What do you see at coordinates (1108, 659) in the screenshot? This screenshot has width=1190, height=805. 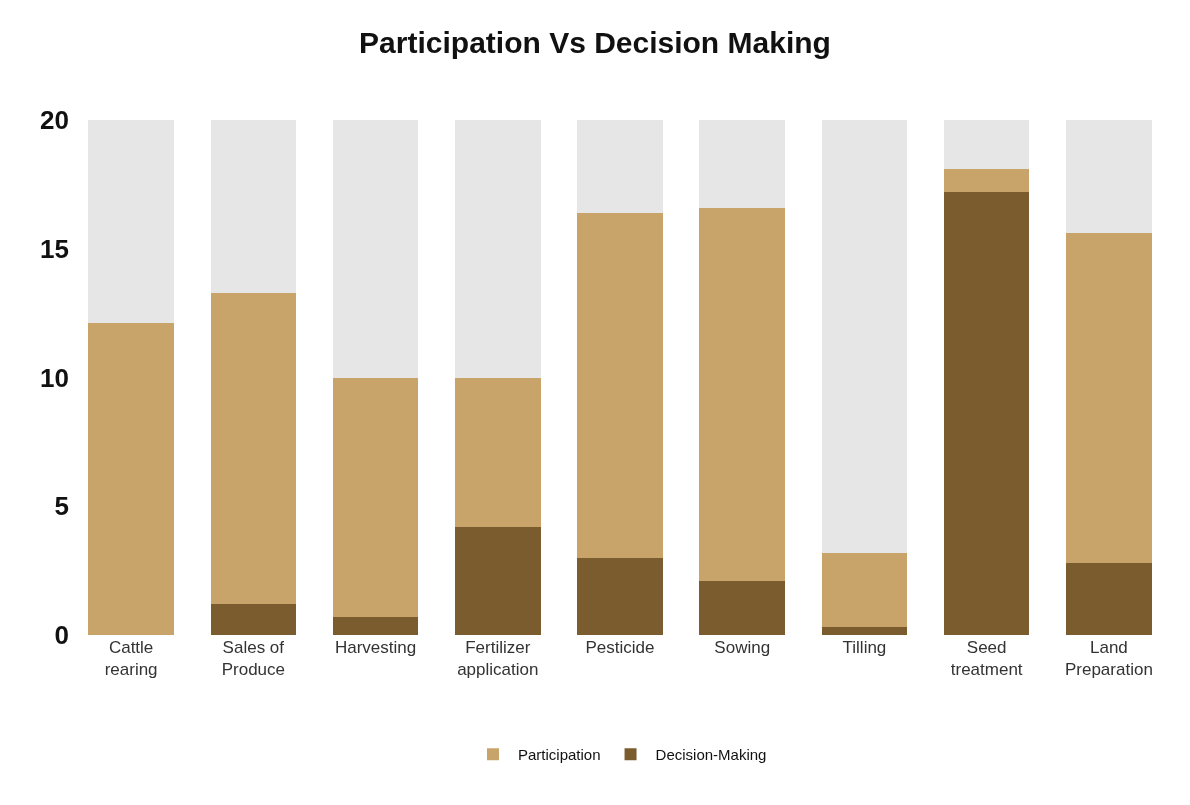 I see `x-tick-label: Land Preparation` at bounding box center [1108, 659].